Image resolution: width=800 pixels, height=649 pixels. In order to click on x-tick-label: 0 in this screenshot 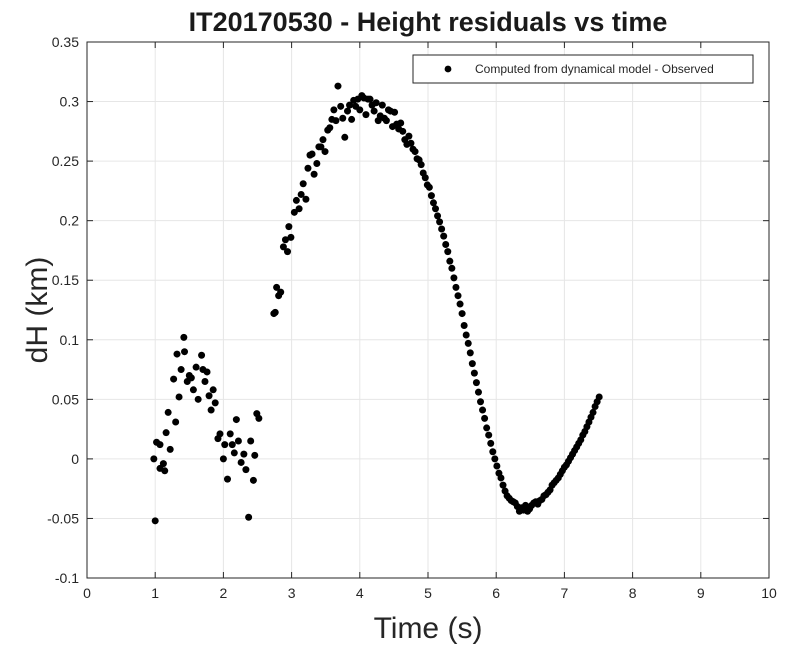, I will do `click(87, 593)`.